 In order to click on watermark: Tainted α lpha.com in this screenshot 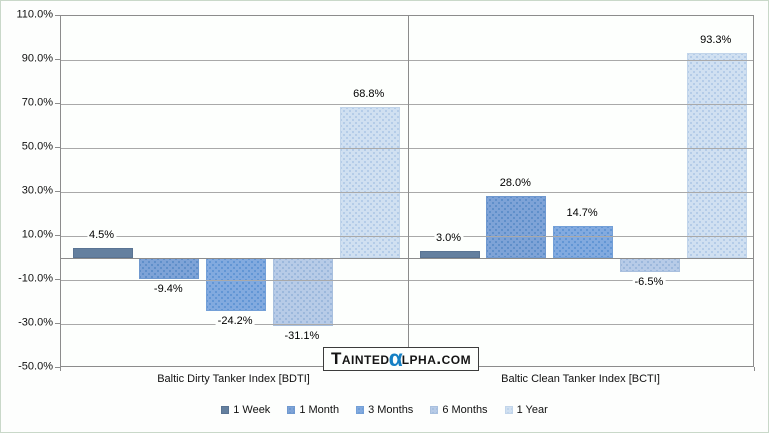, I will do `click(401, 358)`.